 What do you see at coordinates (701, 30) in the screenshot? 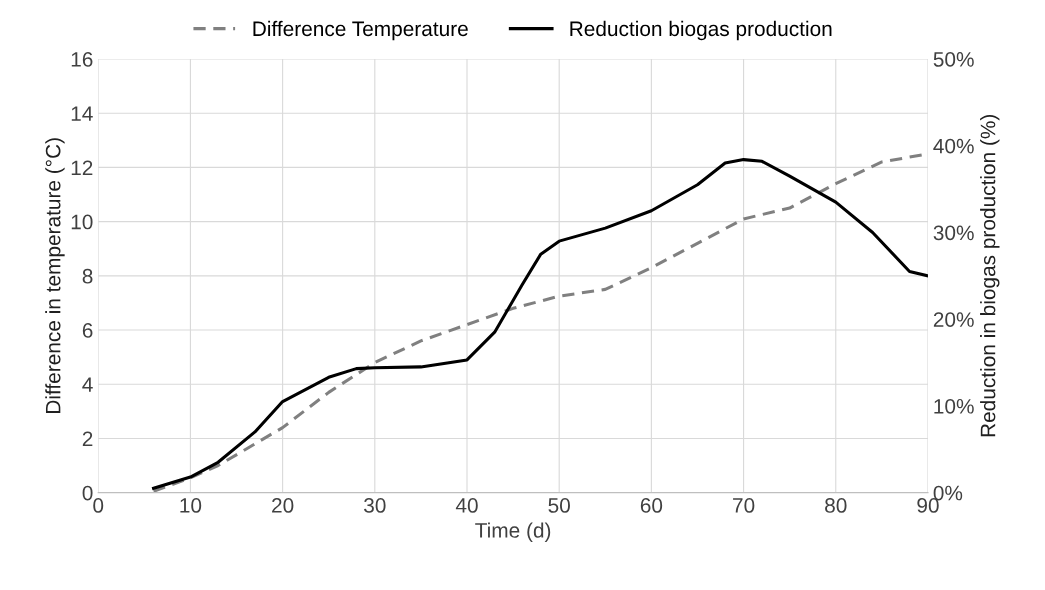
I see `legend-label: Reduction biogas production` at bounding box center [701, 30].